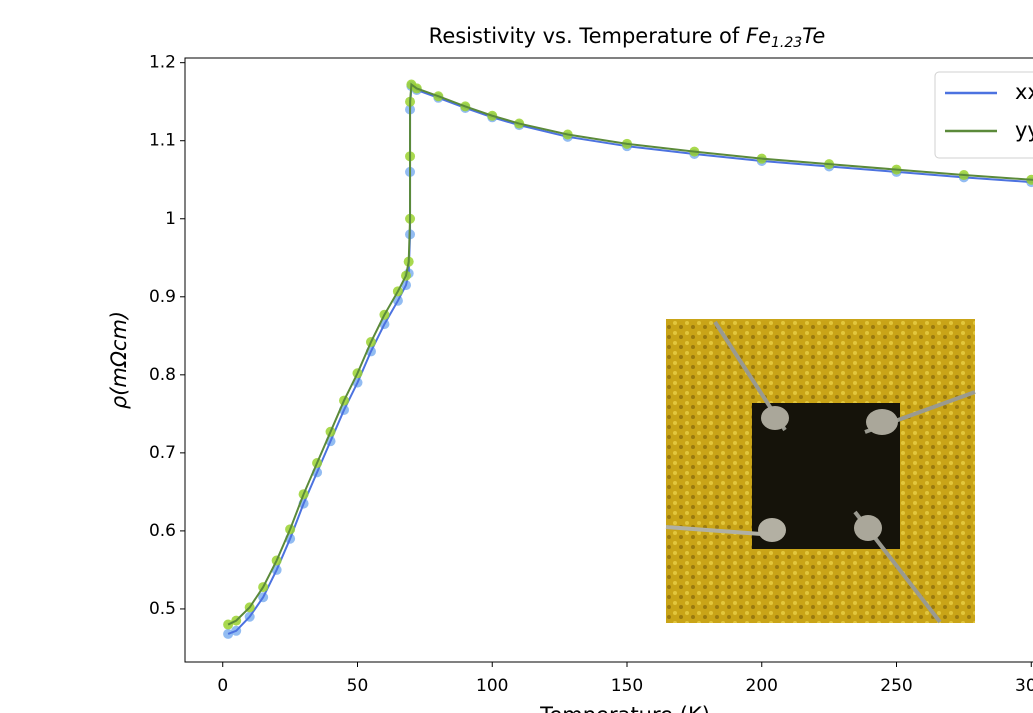  Describe the element at coordinates (358, 686) in the screenshot. I see `x-tick-label: 50` at that location.